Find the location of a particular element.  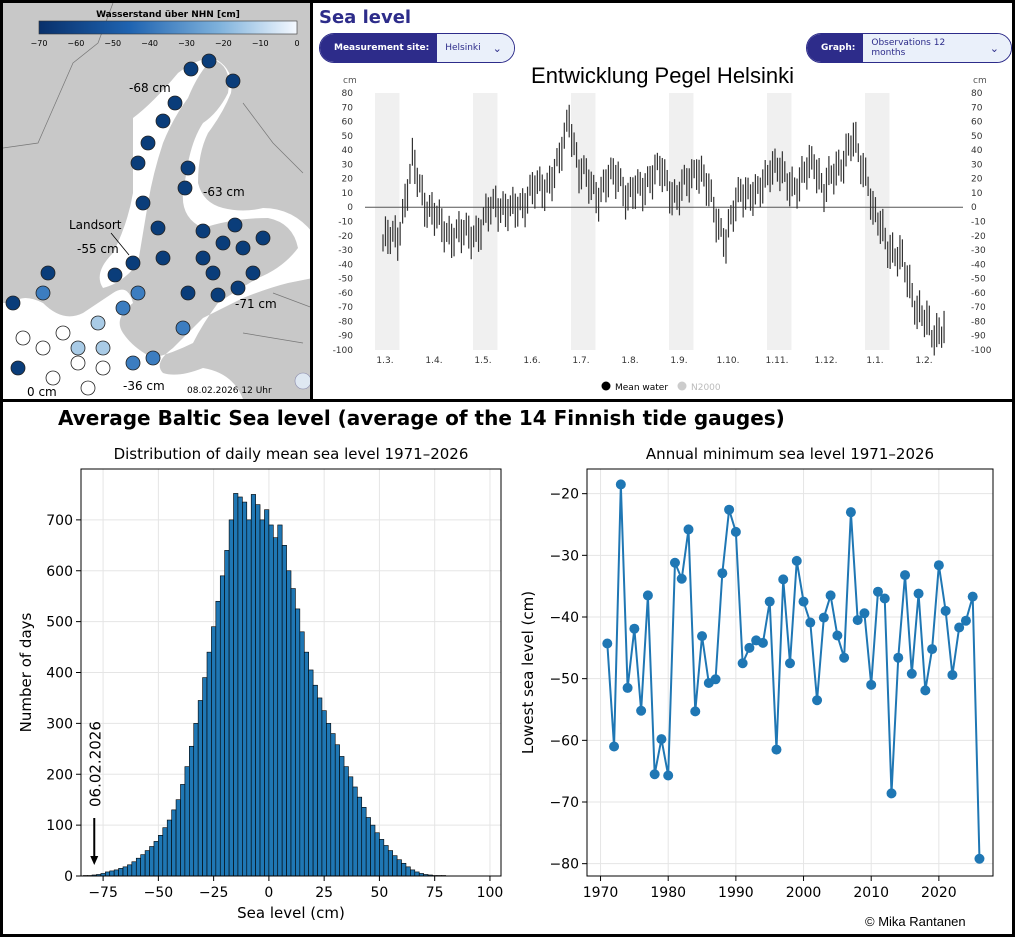

month-tick-label: 1.8. is located at coordinates (629, 361).